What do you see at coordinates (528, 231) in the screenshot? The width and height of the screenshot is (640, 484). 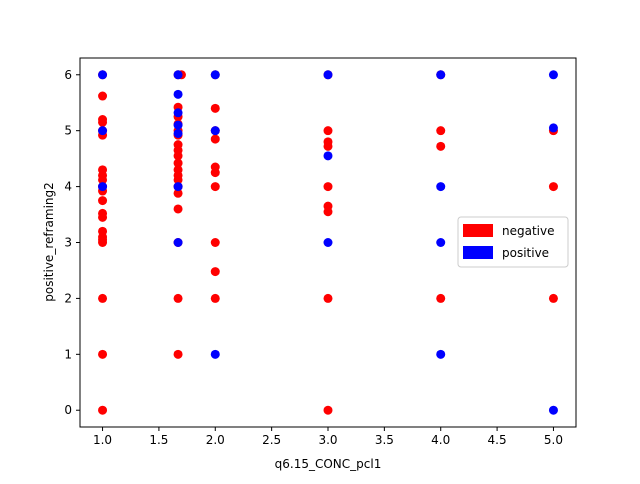 I see `legend-label-negative: negative` at bounding box center [528, 231].